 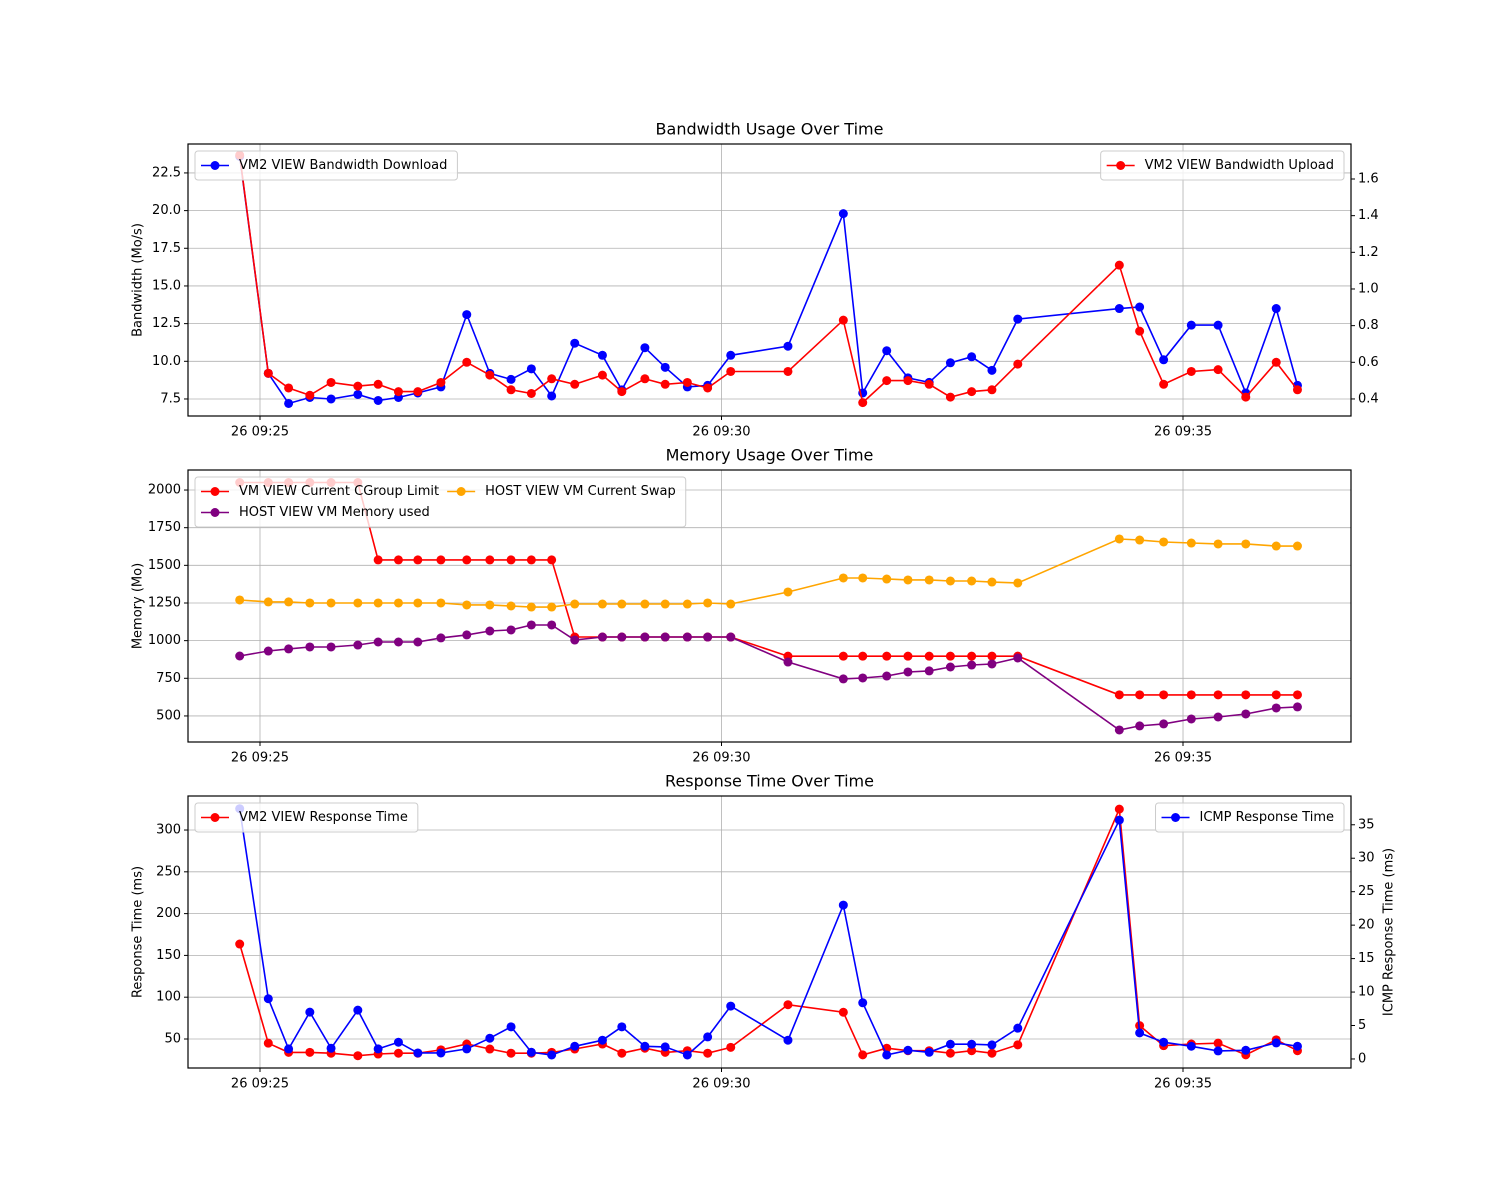 What do you see at coordinates (1366, 958) in the screenshot?
I see `y2-tick-label: 15` at bounding box center [1366, 958].